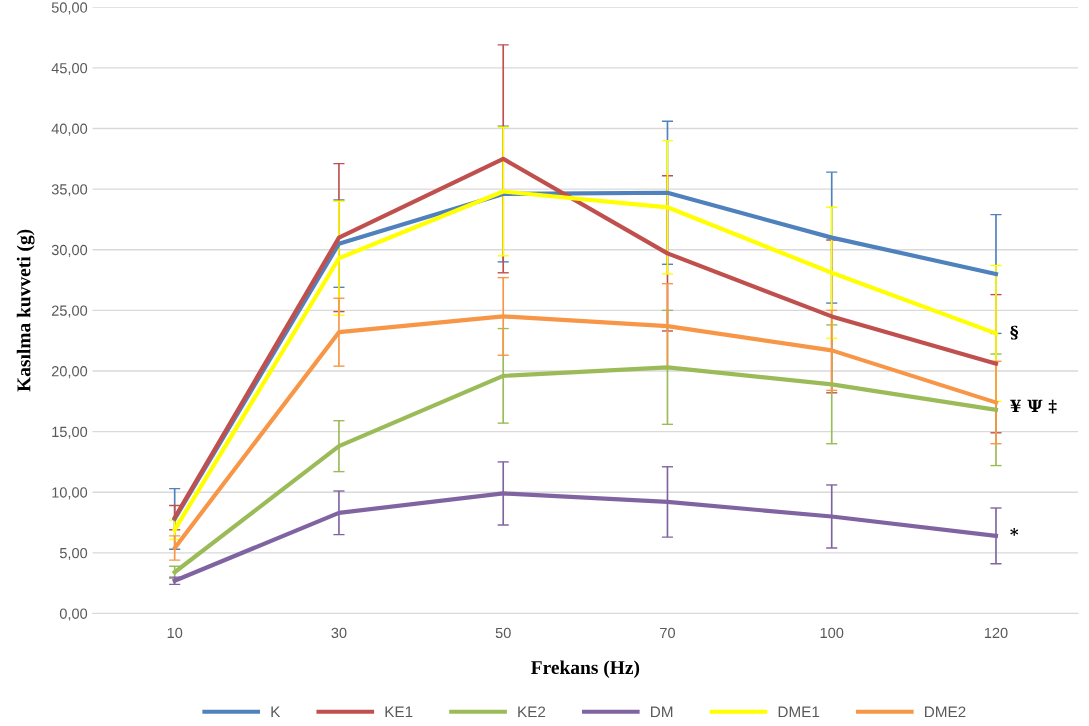 Image resolution: width=1089 pixels, height=726 pixels. I want to click on legend-label: DME1, so click(799, 712).